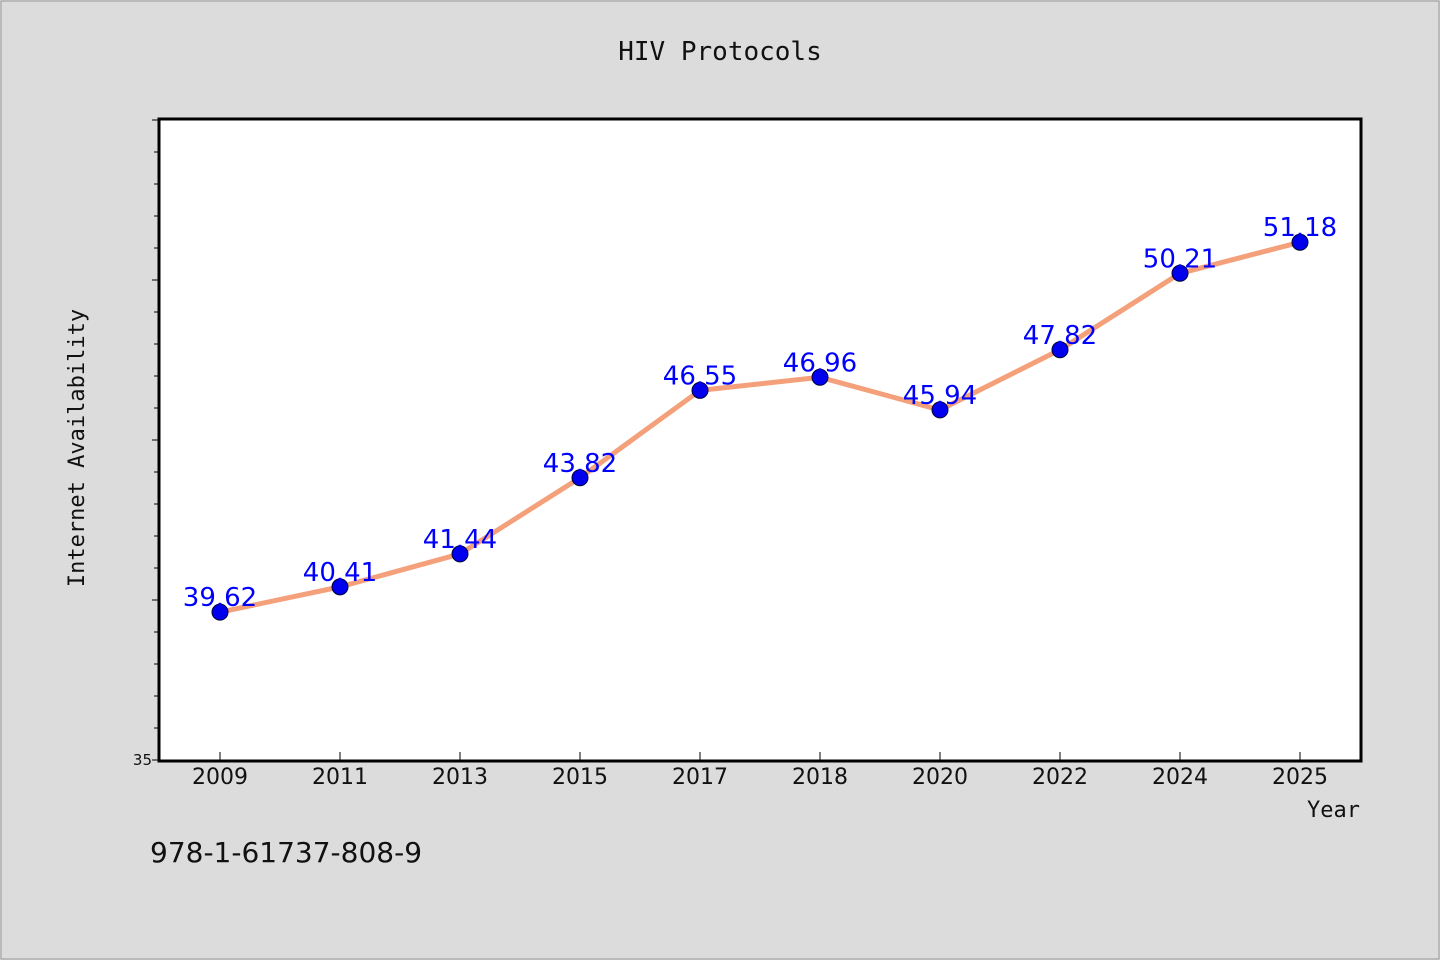 The image size is (1440, 960). What do you see at coordinates (220, 777) in the screenshot?
I see `x-tick-label: 2009` at bounding box center [220, 777].